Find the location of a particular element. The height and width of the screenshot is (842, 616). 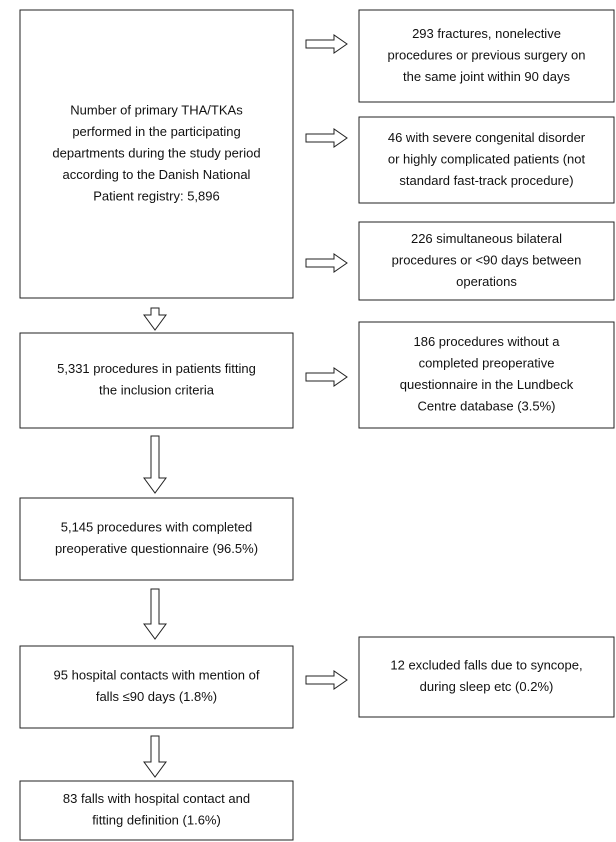

box-text: fitting definition (1.6%) is located at coordinates (156, 820).